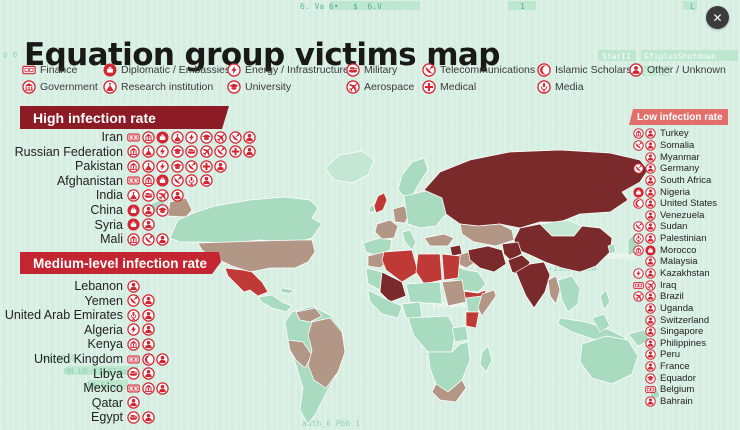 The image size is (740, 430). Describe the element at coordinates (111, 239) in the screenshot. I see `country-label: Mali` at that location.